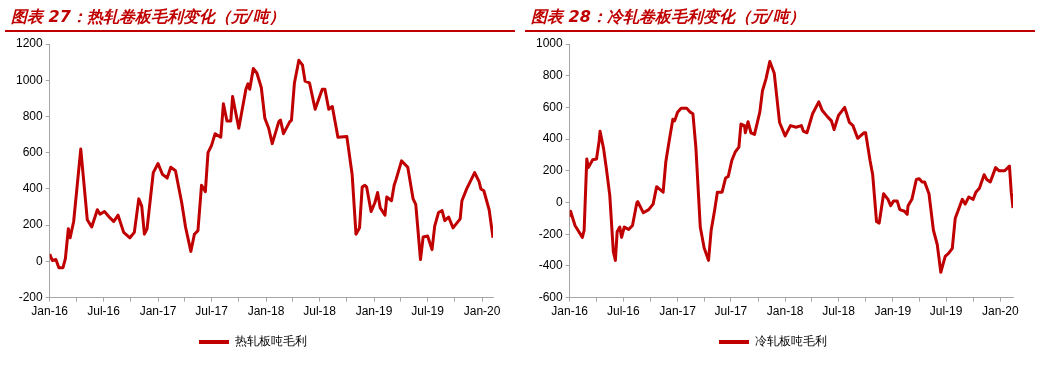  I want to click on y-tick-label: -400, so click(551, 265).